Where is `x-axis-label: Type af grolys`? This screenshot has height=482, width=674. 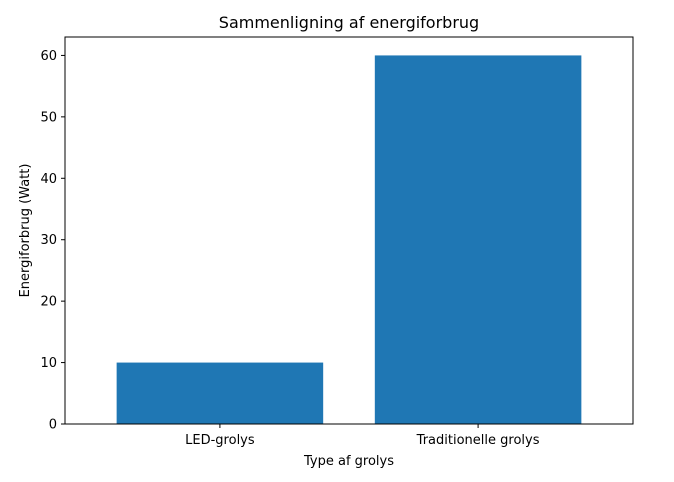 x-axis-label: Type af grolys is located at coordinates (348, 461).